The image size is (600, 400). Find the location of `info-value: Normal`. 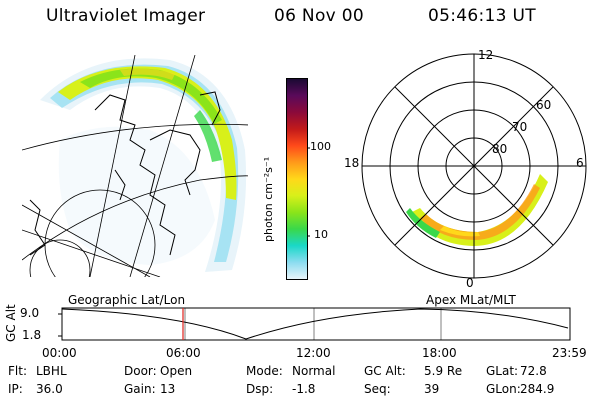

info-value: Normal is located at coordinates (314, 371).